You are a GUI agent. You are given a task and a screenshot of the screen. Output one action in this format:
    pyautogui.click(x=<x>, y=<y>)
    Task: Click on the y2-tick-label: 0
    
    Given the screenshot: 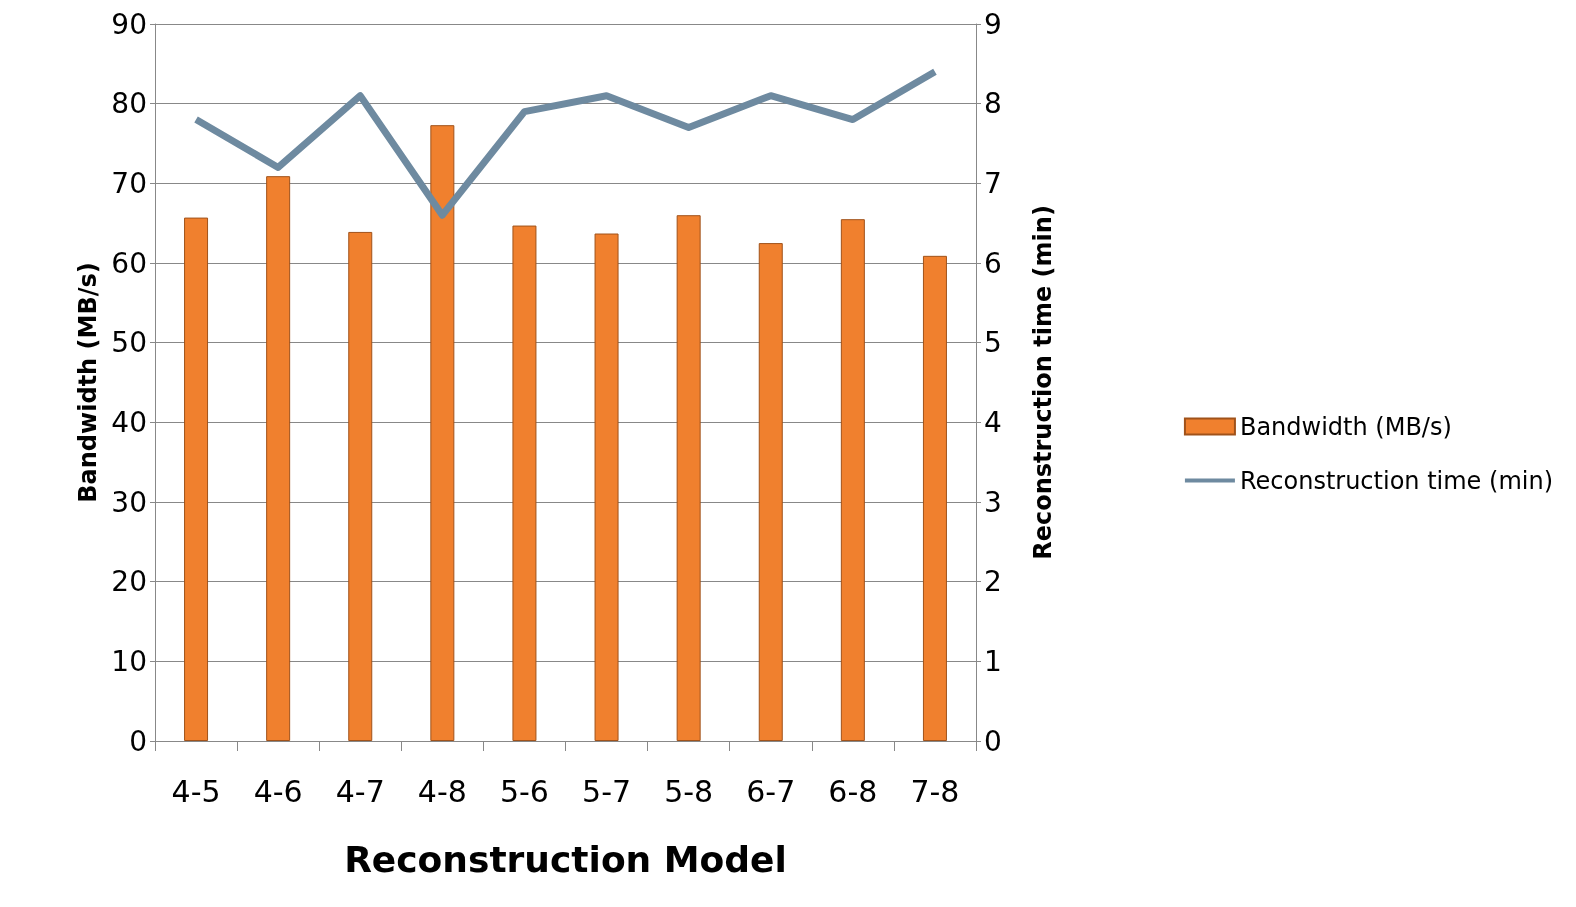 What is the action you would take?
    pyautogui.click(x=993, y=741)
    